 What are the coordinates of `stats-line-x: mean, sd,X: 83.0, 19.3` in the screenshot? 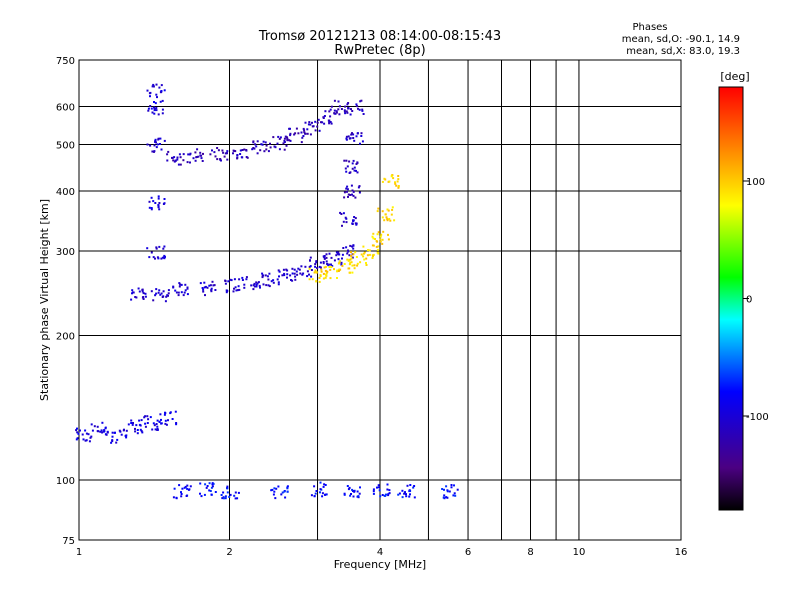 It's located at (683, 51).